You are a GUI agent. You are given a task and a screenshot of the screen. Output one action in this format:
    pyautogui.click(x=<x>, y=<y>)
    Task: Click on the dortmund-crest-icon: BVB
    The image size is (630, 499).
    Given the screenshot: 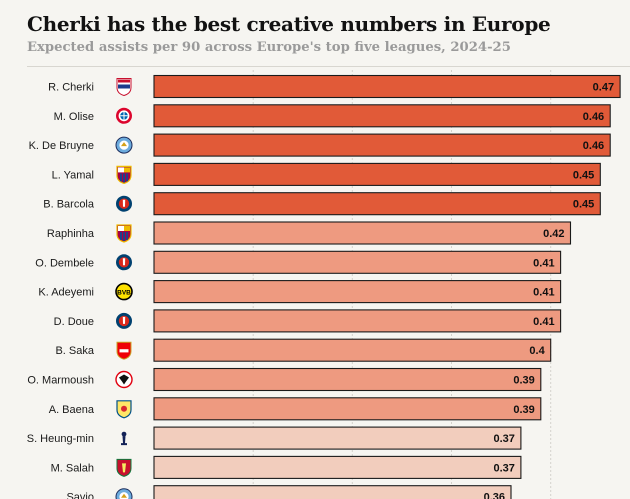 What is the action you would take?
    pyautogui.click(x=124, y=291)
    